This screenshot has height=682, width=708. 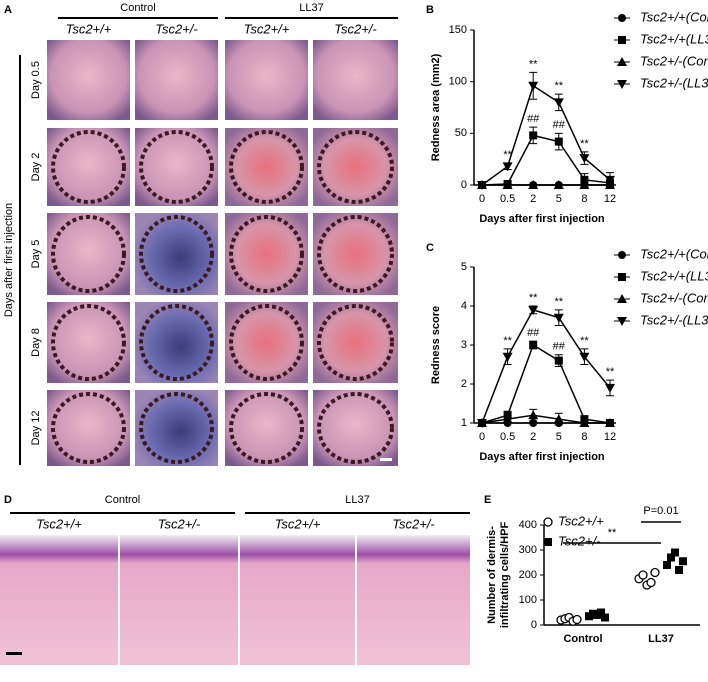 What do you see at coordinates (548, 522) in the screenshot?
I see `legend-marker` at bounding box center [548, 522].